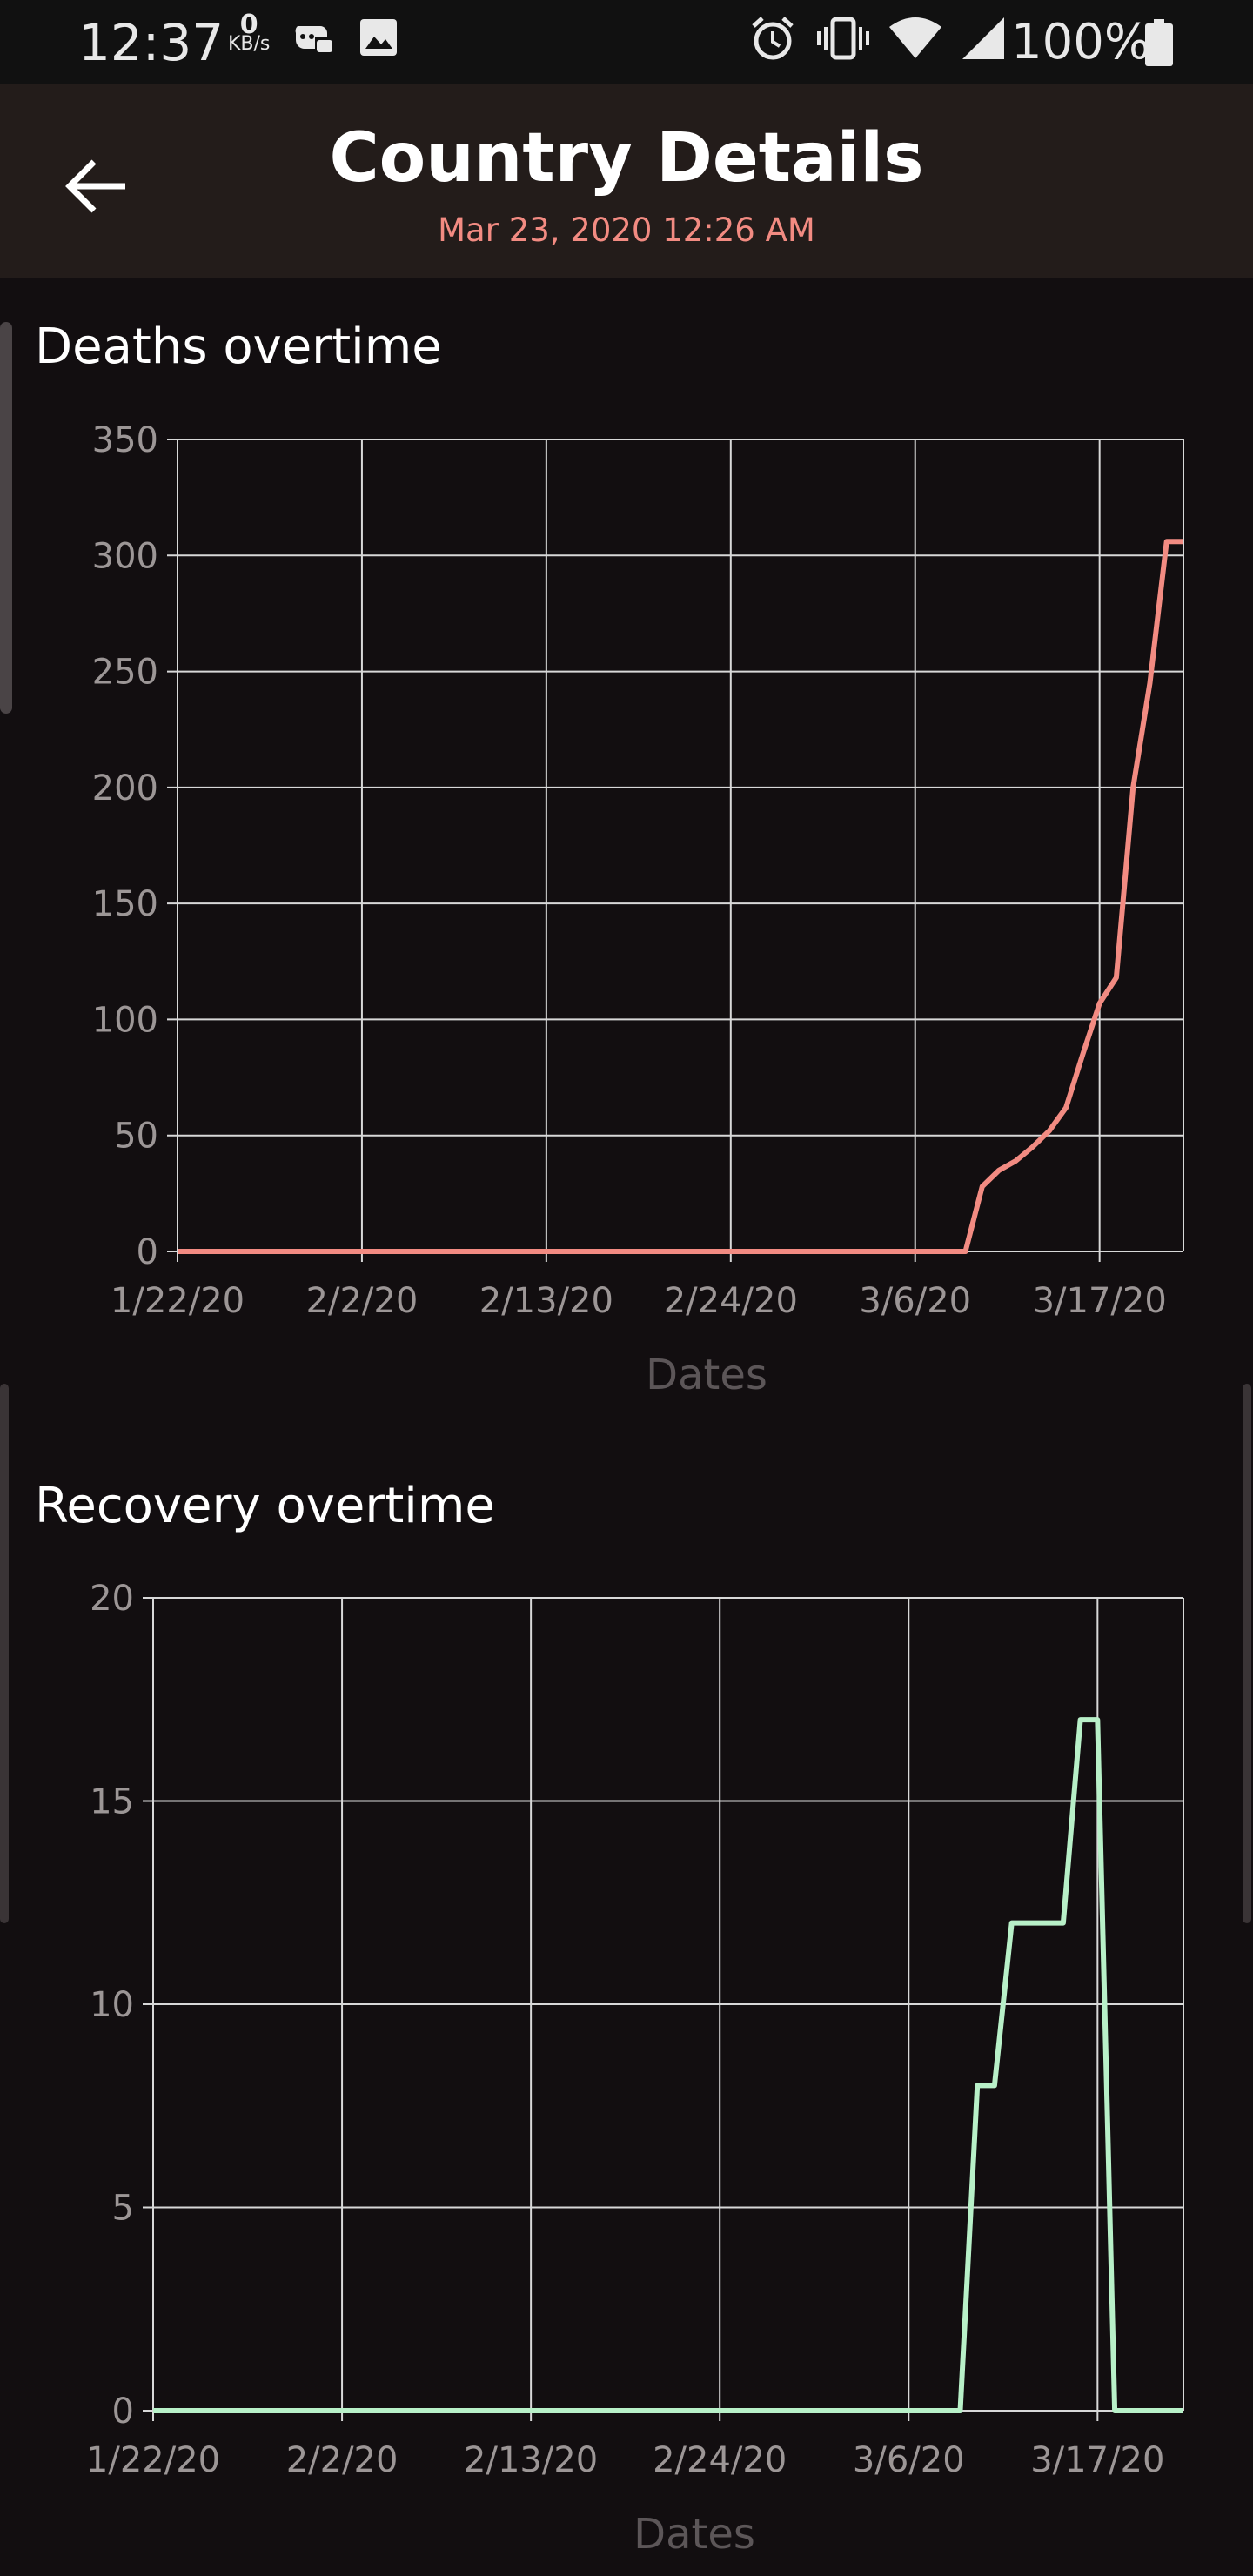 The width and height of the screenshot is (1253, 2576). Describe the element at coordinates (250, 44) in the screenshot. I see `network-speed-unit: KB/s` at that location.